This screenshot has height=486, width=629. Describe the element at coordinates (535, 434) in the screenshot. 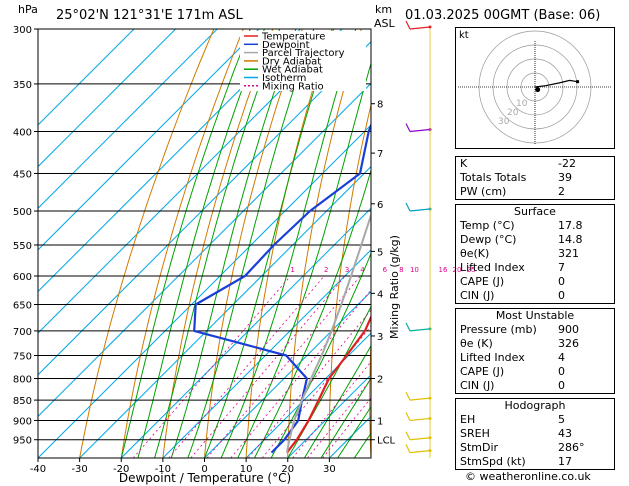

I see `hodograph-stat-row: SREH 43` at that location.